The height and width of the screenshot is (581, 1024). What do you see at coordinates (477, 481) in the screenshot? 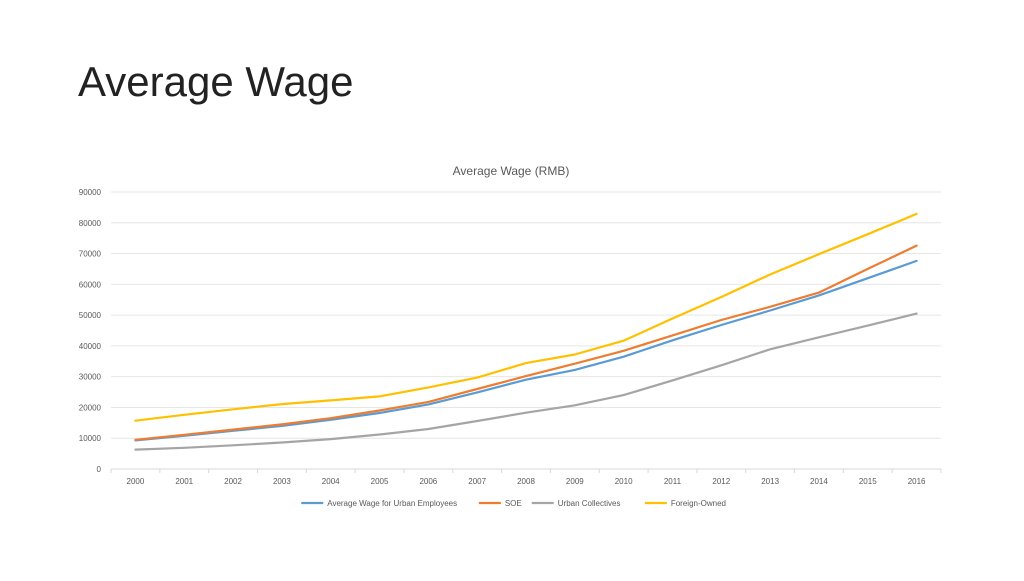
I see `x-tick-label: 2007` at bounding box center [477, 481].